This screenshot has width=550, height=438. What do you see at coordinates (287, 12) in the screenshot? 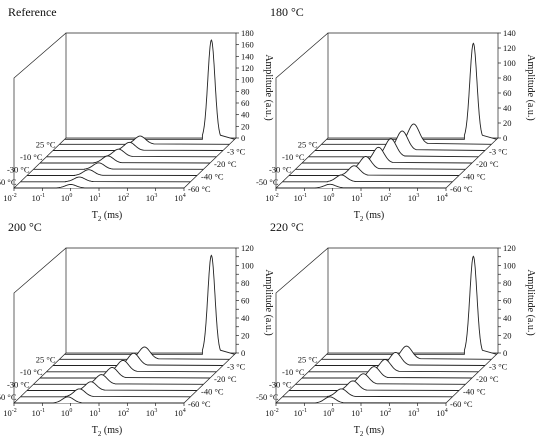
I see `chart-title: 180 °C` at bounding box center [287, 12].